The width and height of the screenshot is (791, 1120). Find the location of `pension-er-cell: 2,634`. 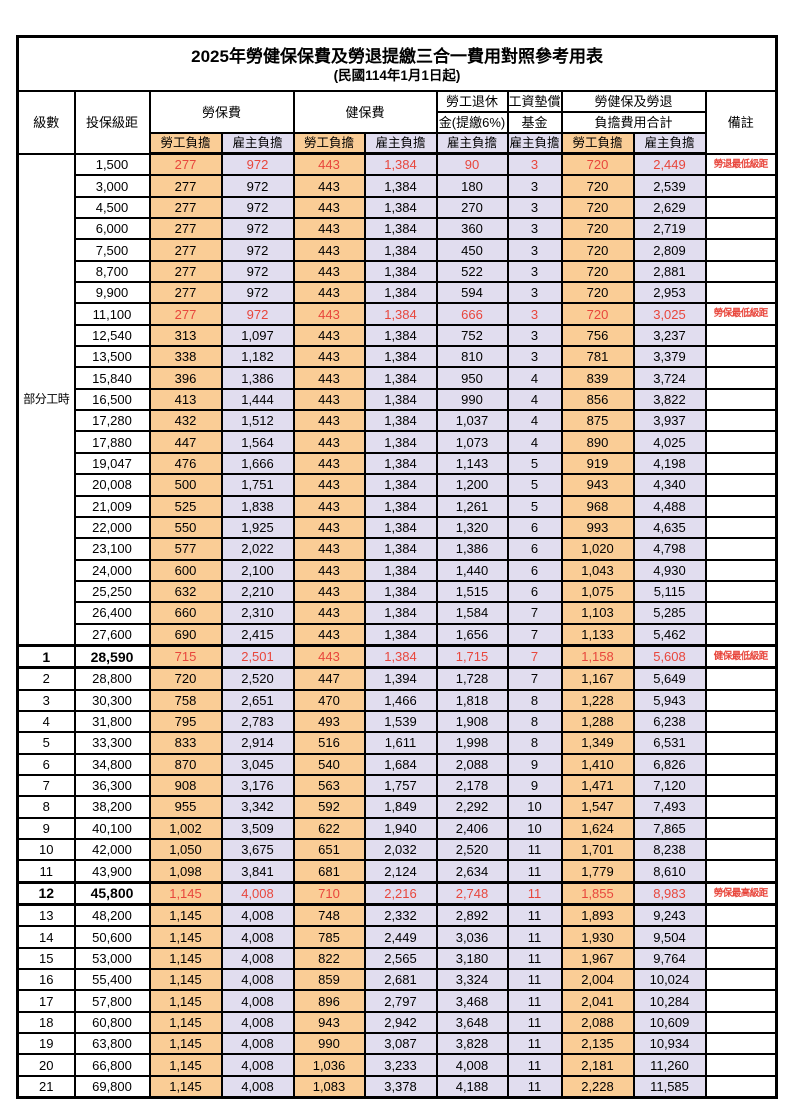

pension-er-cell: 2,634 is located at coordinates (472, 871).